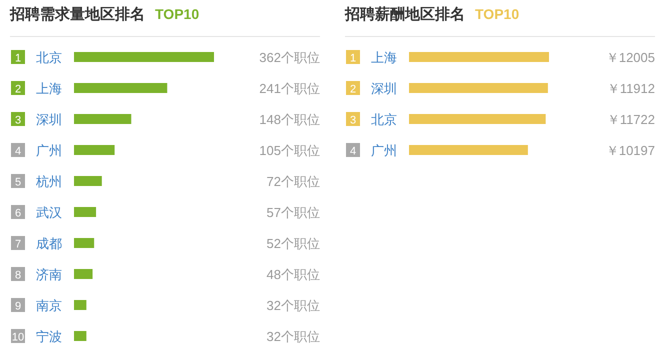  What do you see at coordinates (630, 119) in the screenshot?
I see `data-label: ￥11722` at bounding box center [630, 119].